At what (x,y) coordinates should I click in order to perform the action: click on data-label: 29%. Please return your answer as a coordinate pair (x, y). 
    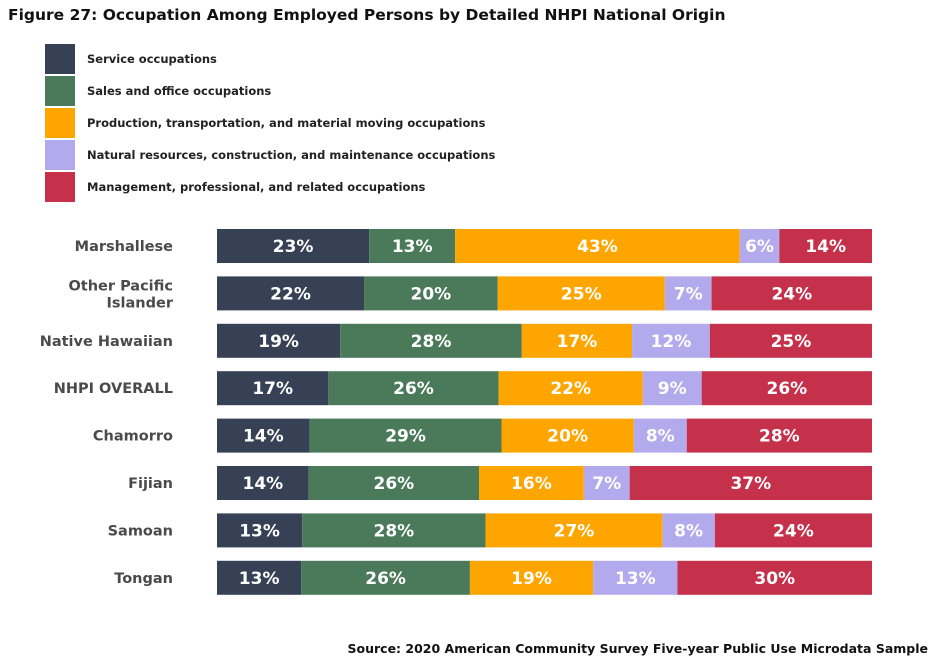
    Looking at the image, I should click on (405, 437).